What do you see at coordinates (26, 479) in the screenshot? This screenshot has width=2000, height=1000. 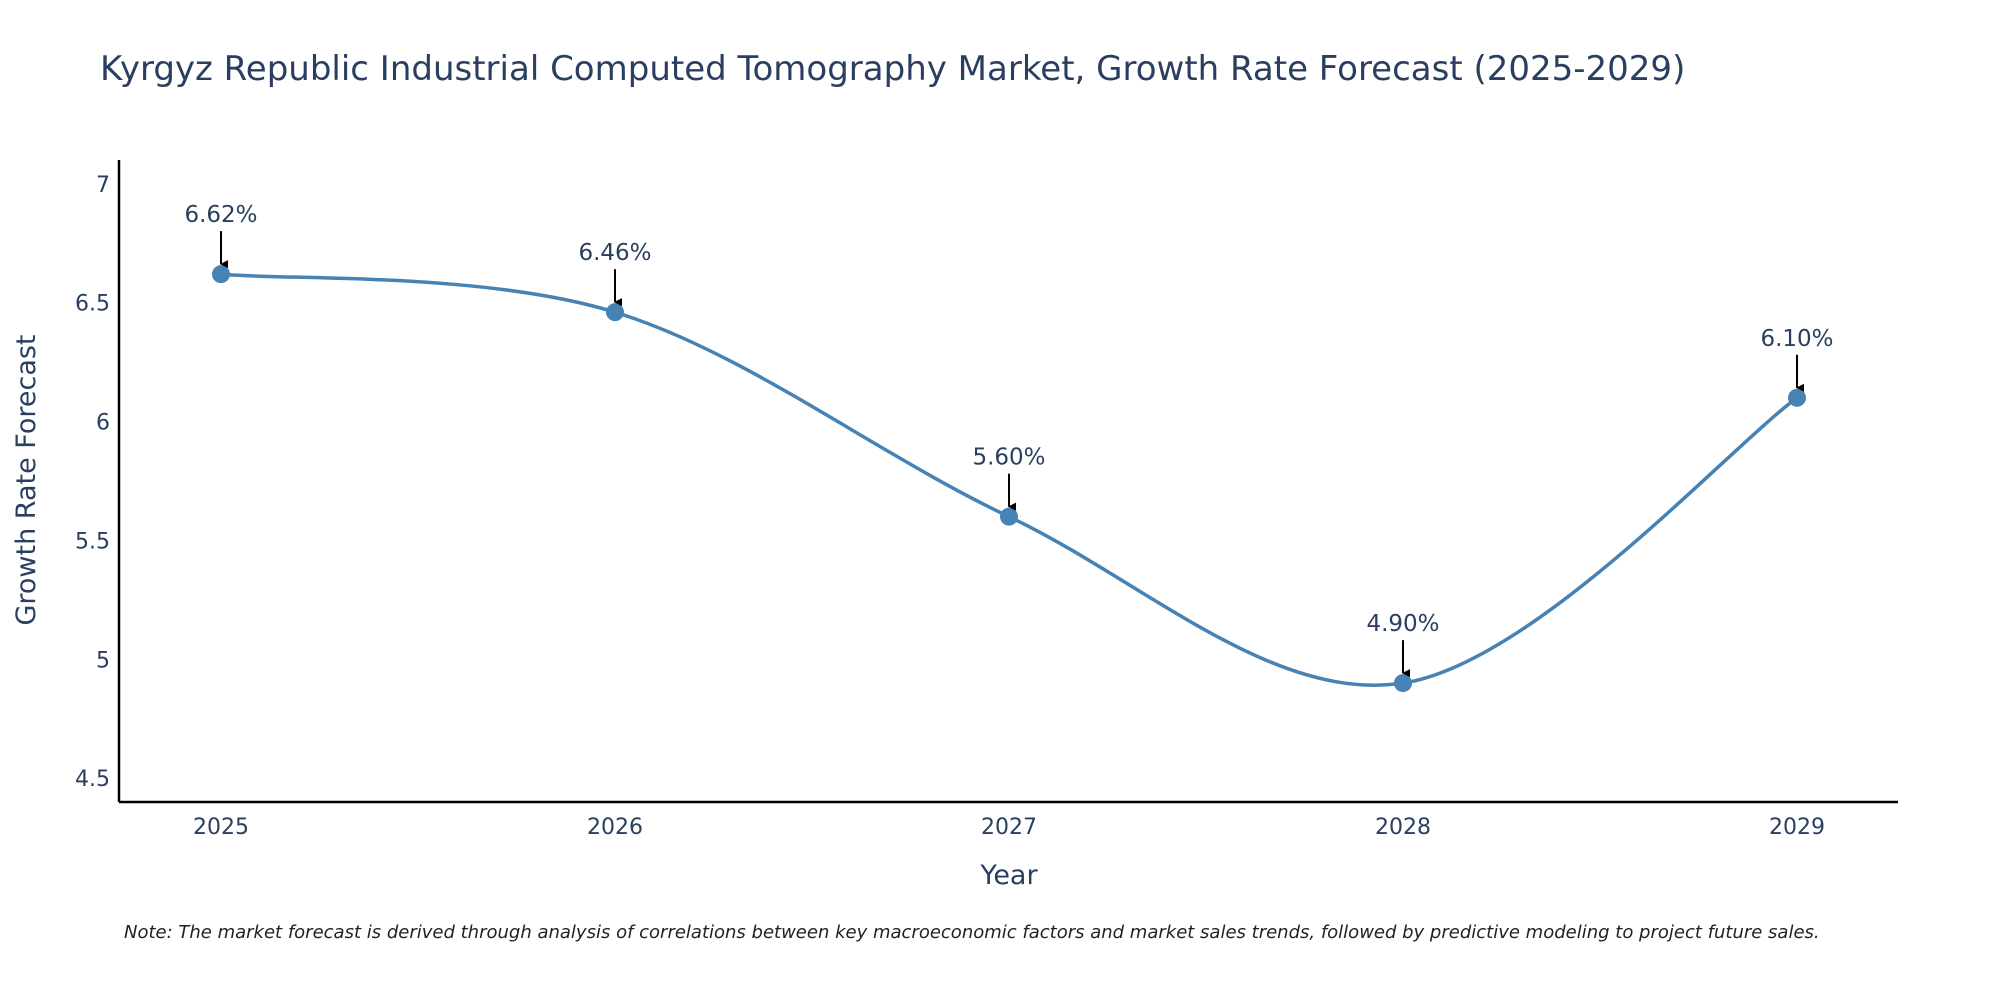 I see `y-axis-title: Growth Rate Forecast` at bounding box center [26, 479].